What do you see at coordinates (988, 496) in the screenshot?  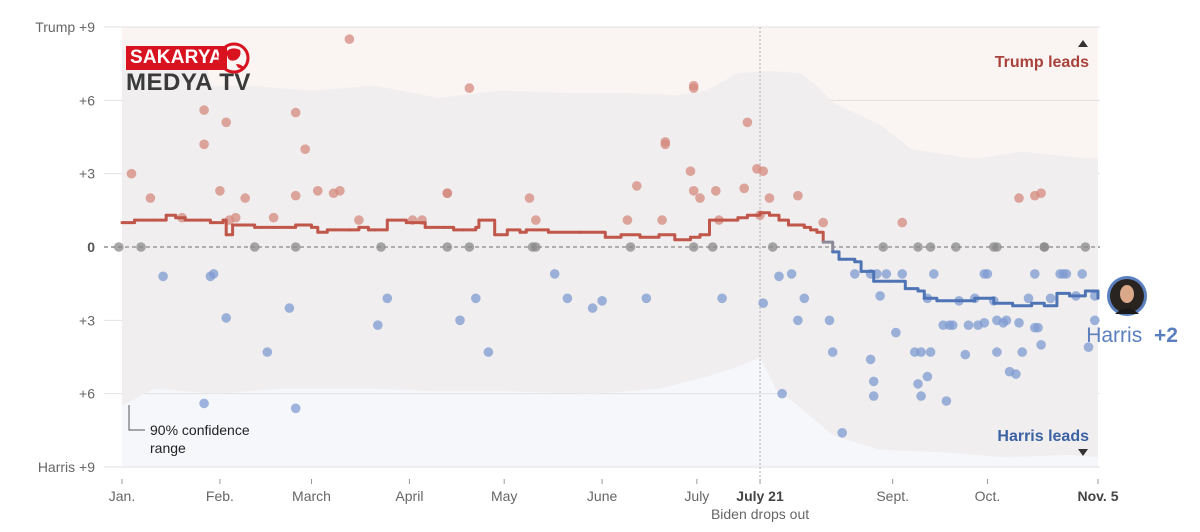 I see `x-tick-label: Oct.` at bounding box center [988, 496].